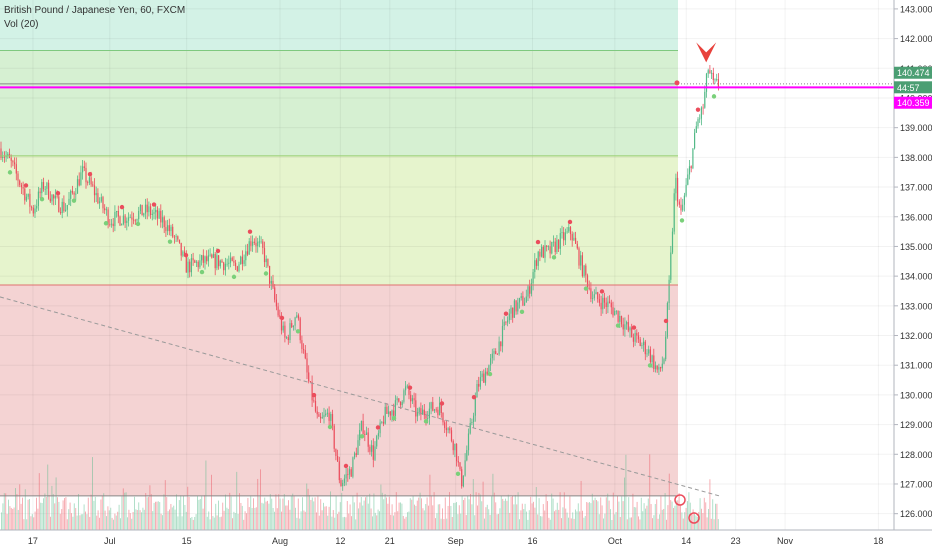 The height and width of the screenshot is (550, 932). What do you see at coordinates (908, 88) in the screenshot?
I see `bar-countdown-label: 44:57` at bounding box center [908, 88].